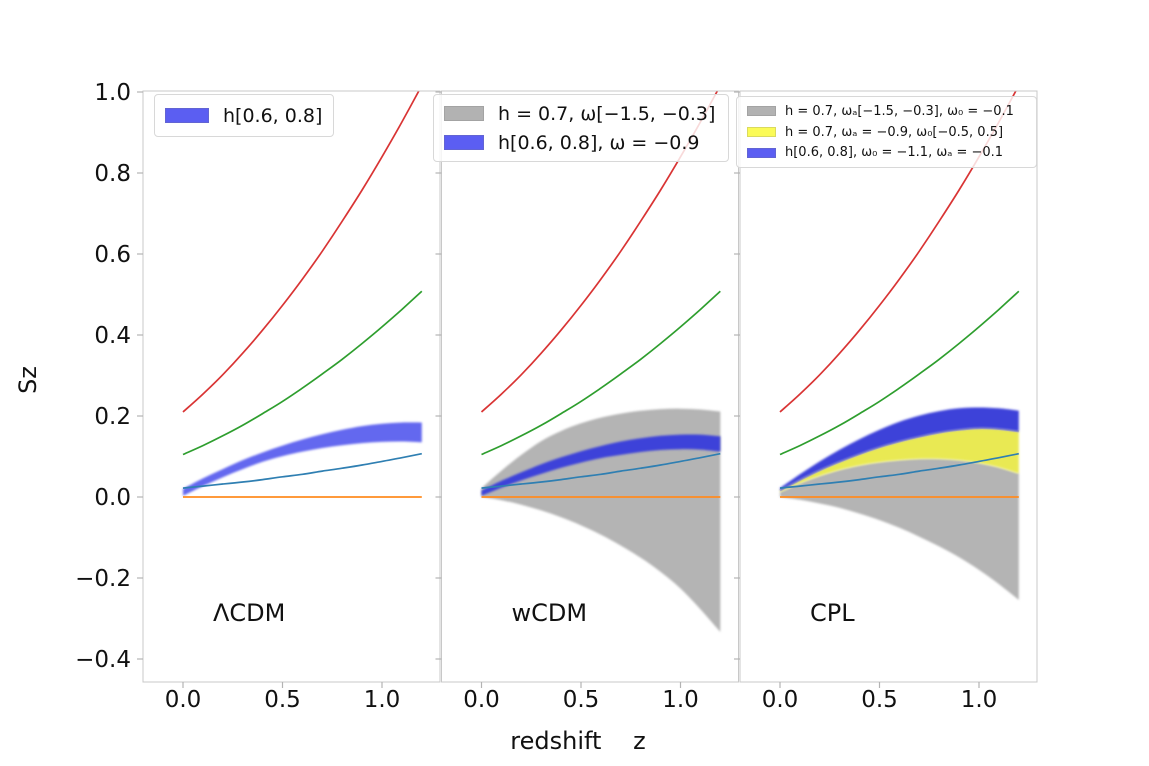  I want to click on x-axis-label: redshift z, so click(577, 741).